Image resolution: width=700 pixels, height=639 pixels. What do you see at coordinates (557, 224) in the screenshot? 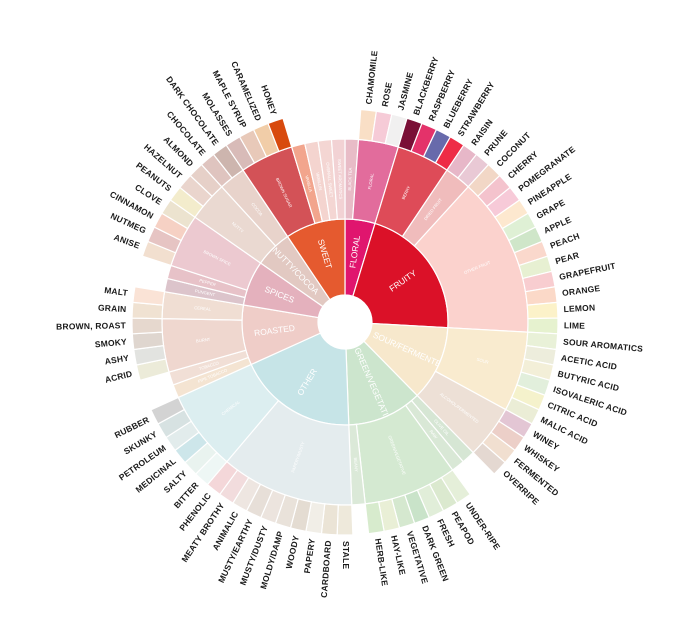
I see `leaf-label-apple: APPLE` at bounding box center [557, 224].